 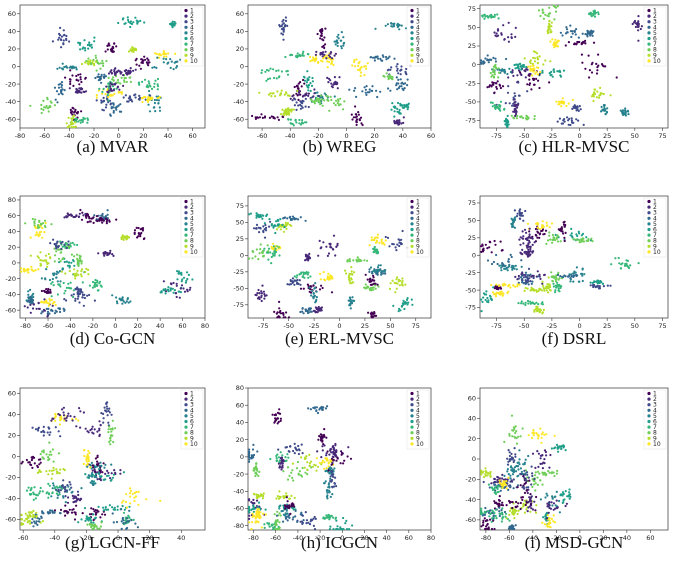 I want to click on legend-label: 5, so click(x=192, y=224).